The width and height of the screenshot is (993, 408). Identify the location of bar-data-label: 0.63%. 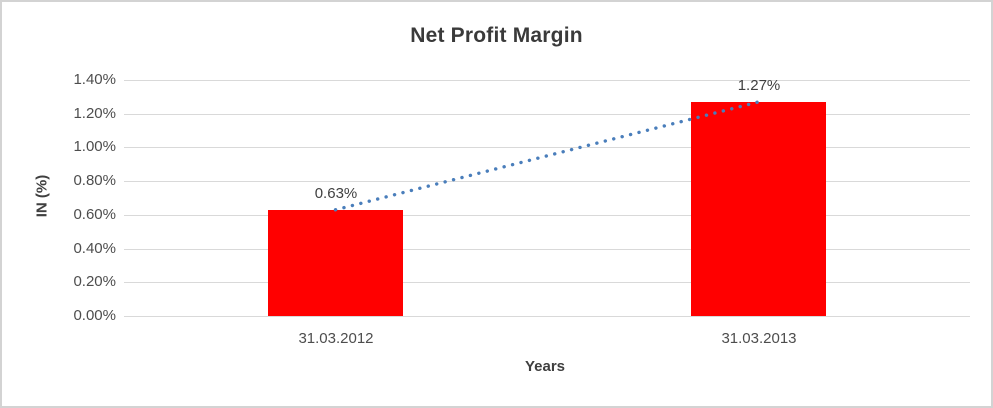
(336, 193).